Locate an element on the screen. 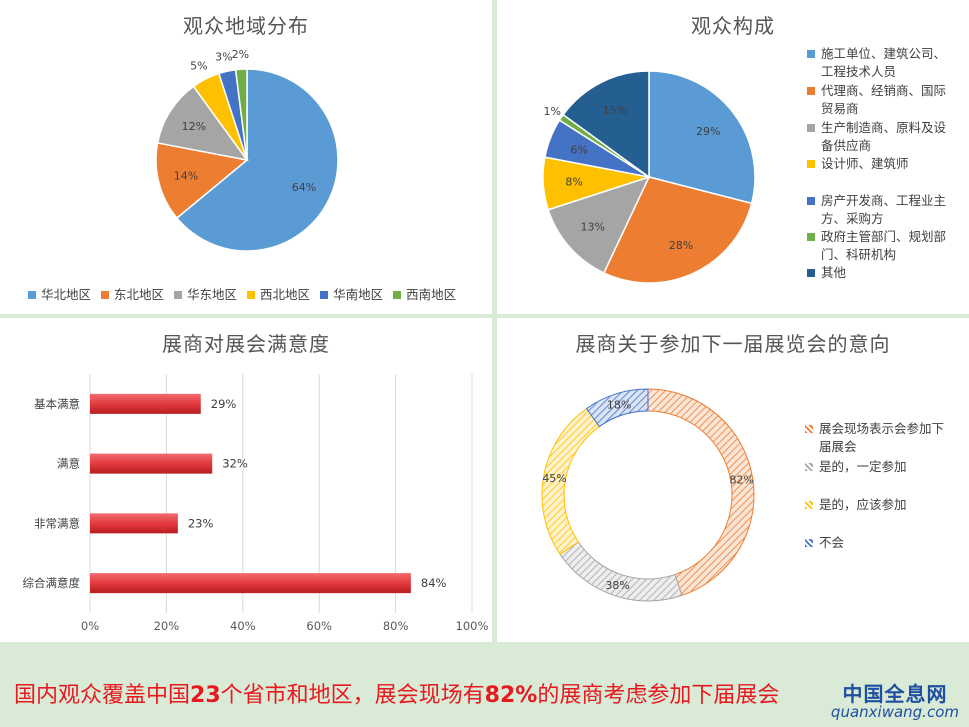  x-tick-label: 40% is located at coordinates (243, 626).